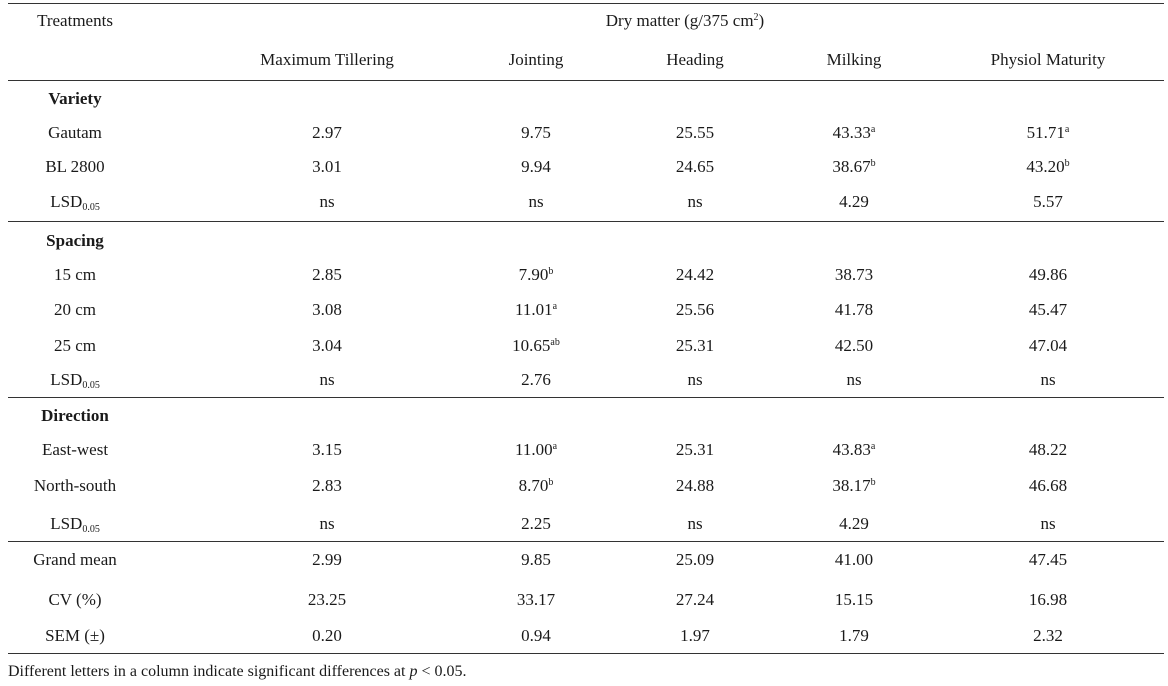 The height and width of the screenshot is (686, 1168). What do you see at coordinates (584, 346) in the screenshot?
I see `table-row: 25 cm 3.04 10.65ab 25.31 42.50 47.04` at bounding box center [584, 346].